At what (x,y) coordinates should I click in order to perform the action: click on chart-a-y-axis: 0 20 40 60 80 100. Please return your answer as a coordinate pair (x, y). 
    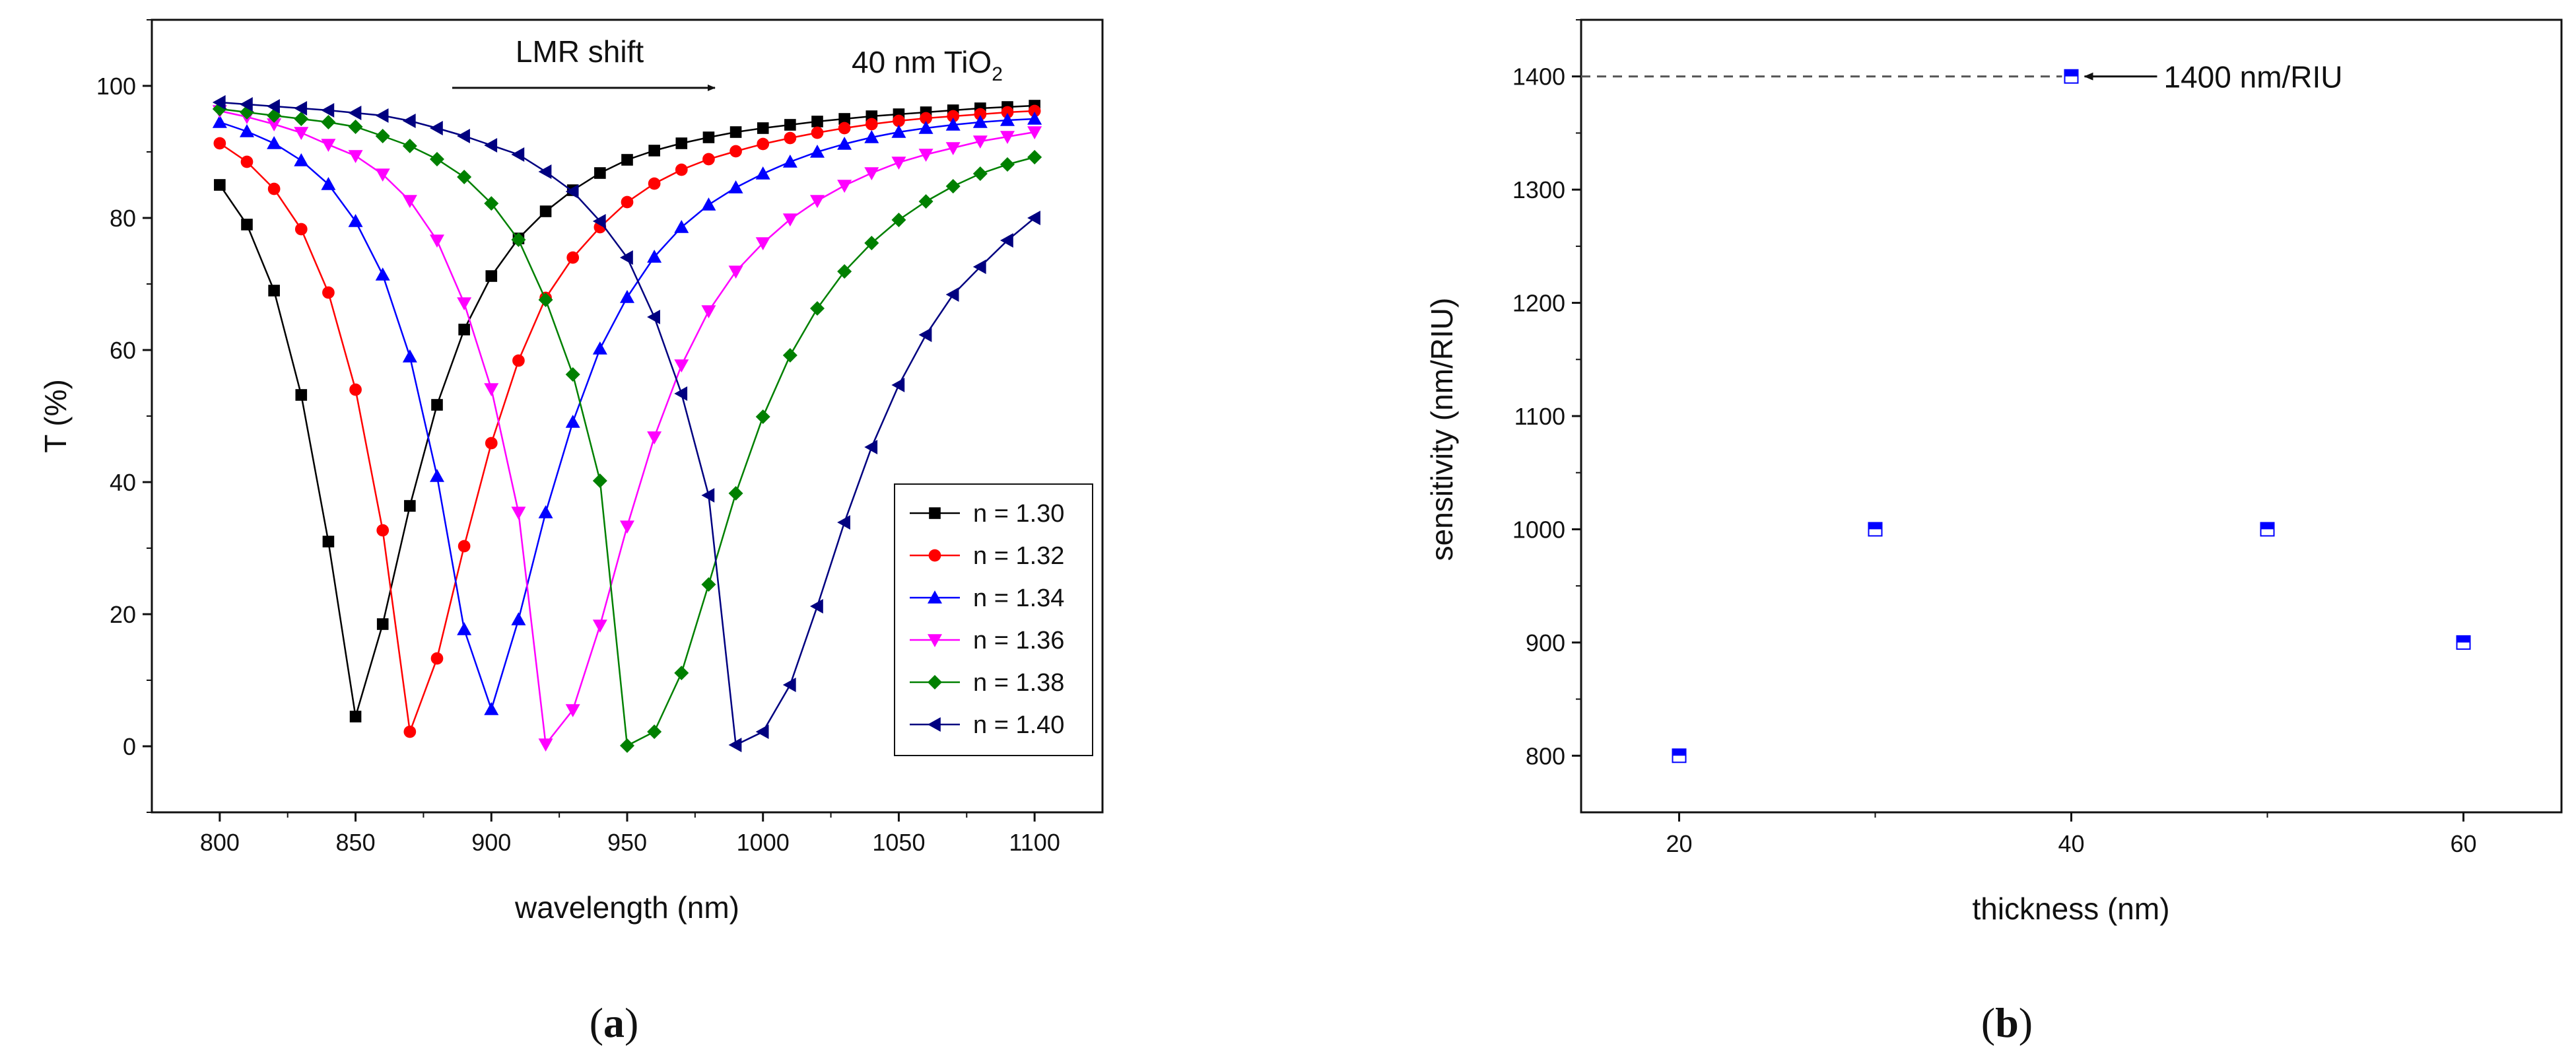
    Looking at the image, I should click on (124, 416).